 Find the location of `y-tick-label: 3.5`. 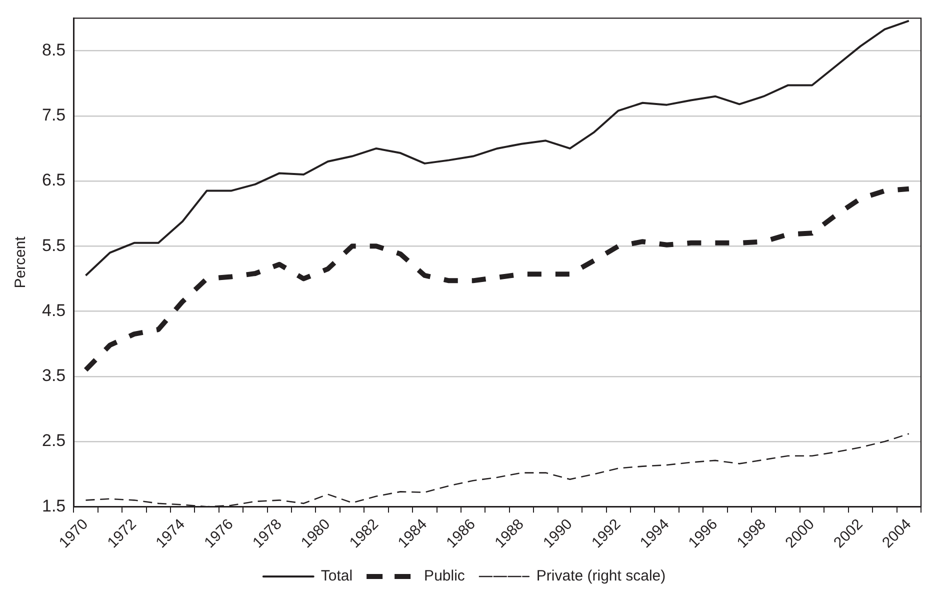

y-tick-label: 3.5 is located at coordinates (54, 376).